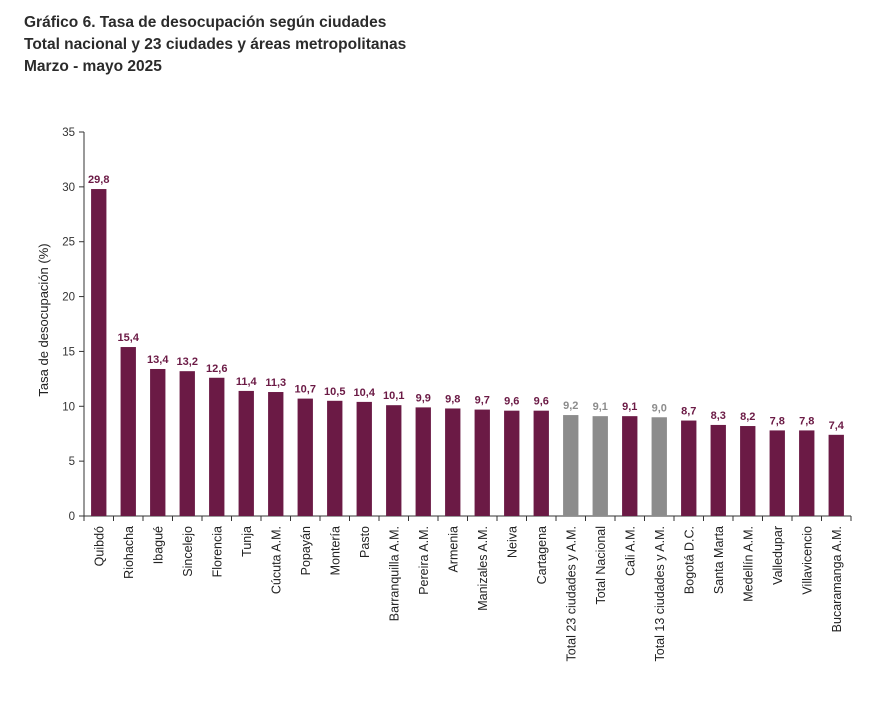 The height and width of the screenshot is (714, 881). Describe the element at coordinates (335, 550) in the screenshot. I see `category-label: Montería` at that location.